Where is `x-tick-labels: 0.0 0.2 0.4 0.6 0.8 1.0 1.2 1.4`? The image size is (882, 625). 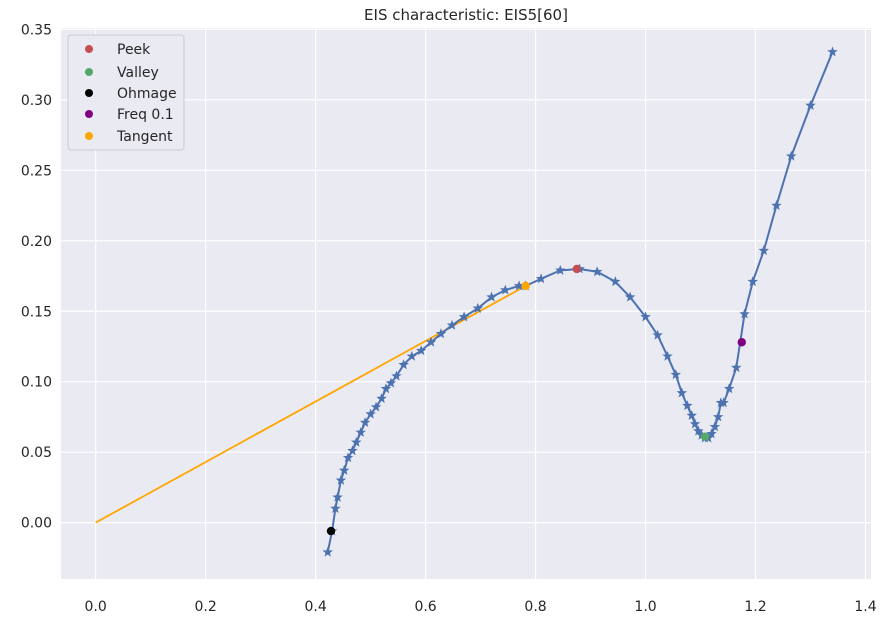 x-tick-labels: 0.0 0.2 0.4 0.6 0.8 1.0 1.2 1.4 is located at coordinates (481, 607).